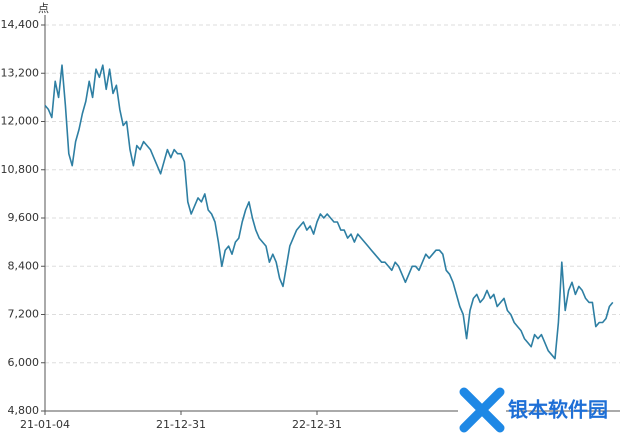 Image resolution: width=640 pixels, height=437 pixels. Describe the element at coordinates (558, 410) in the screenshot. I see `watermark-text: 银本软件园` at that location.